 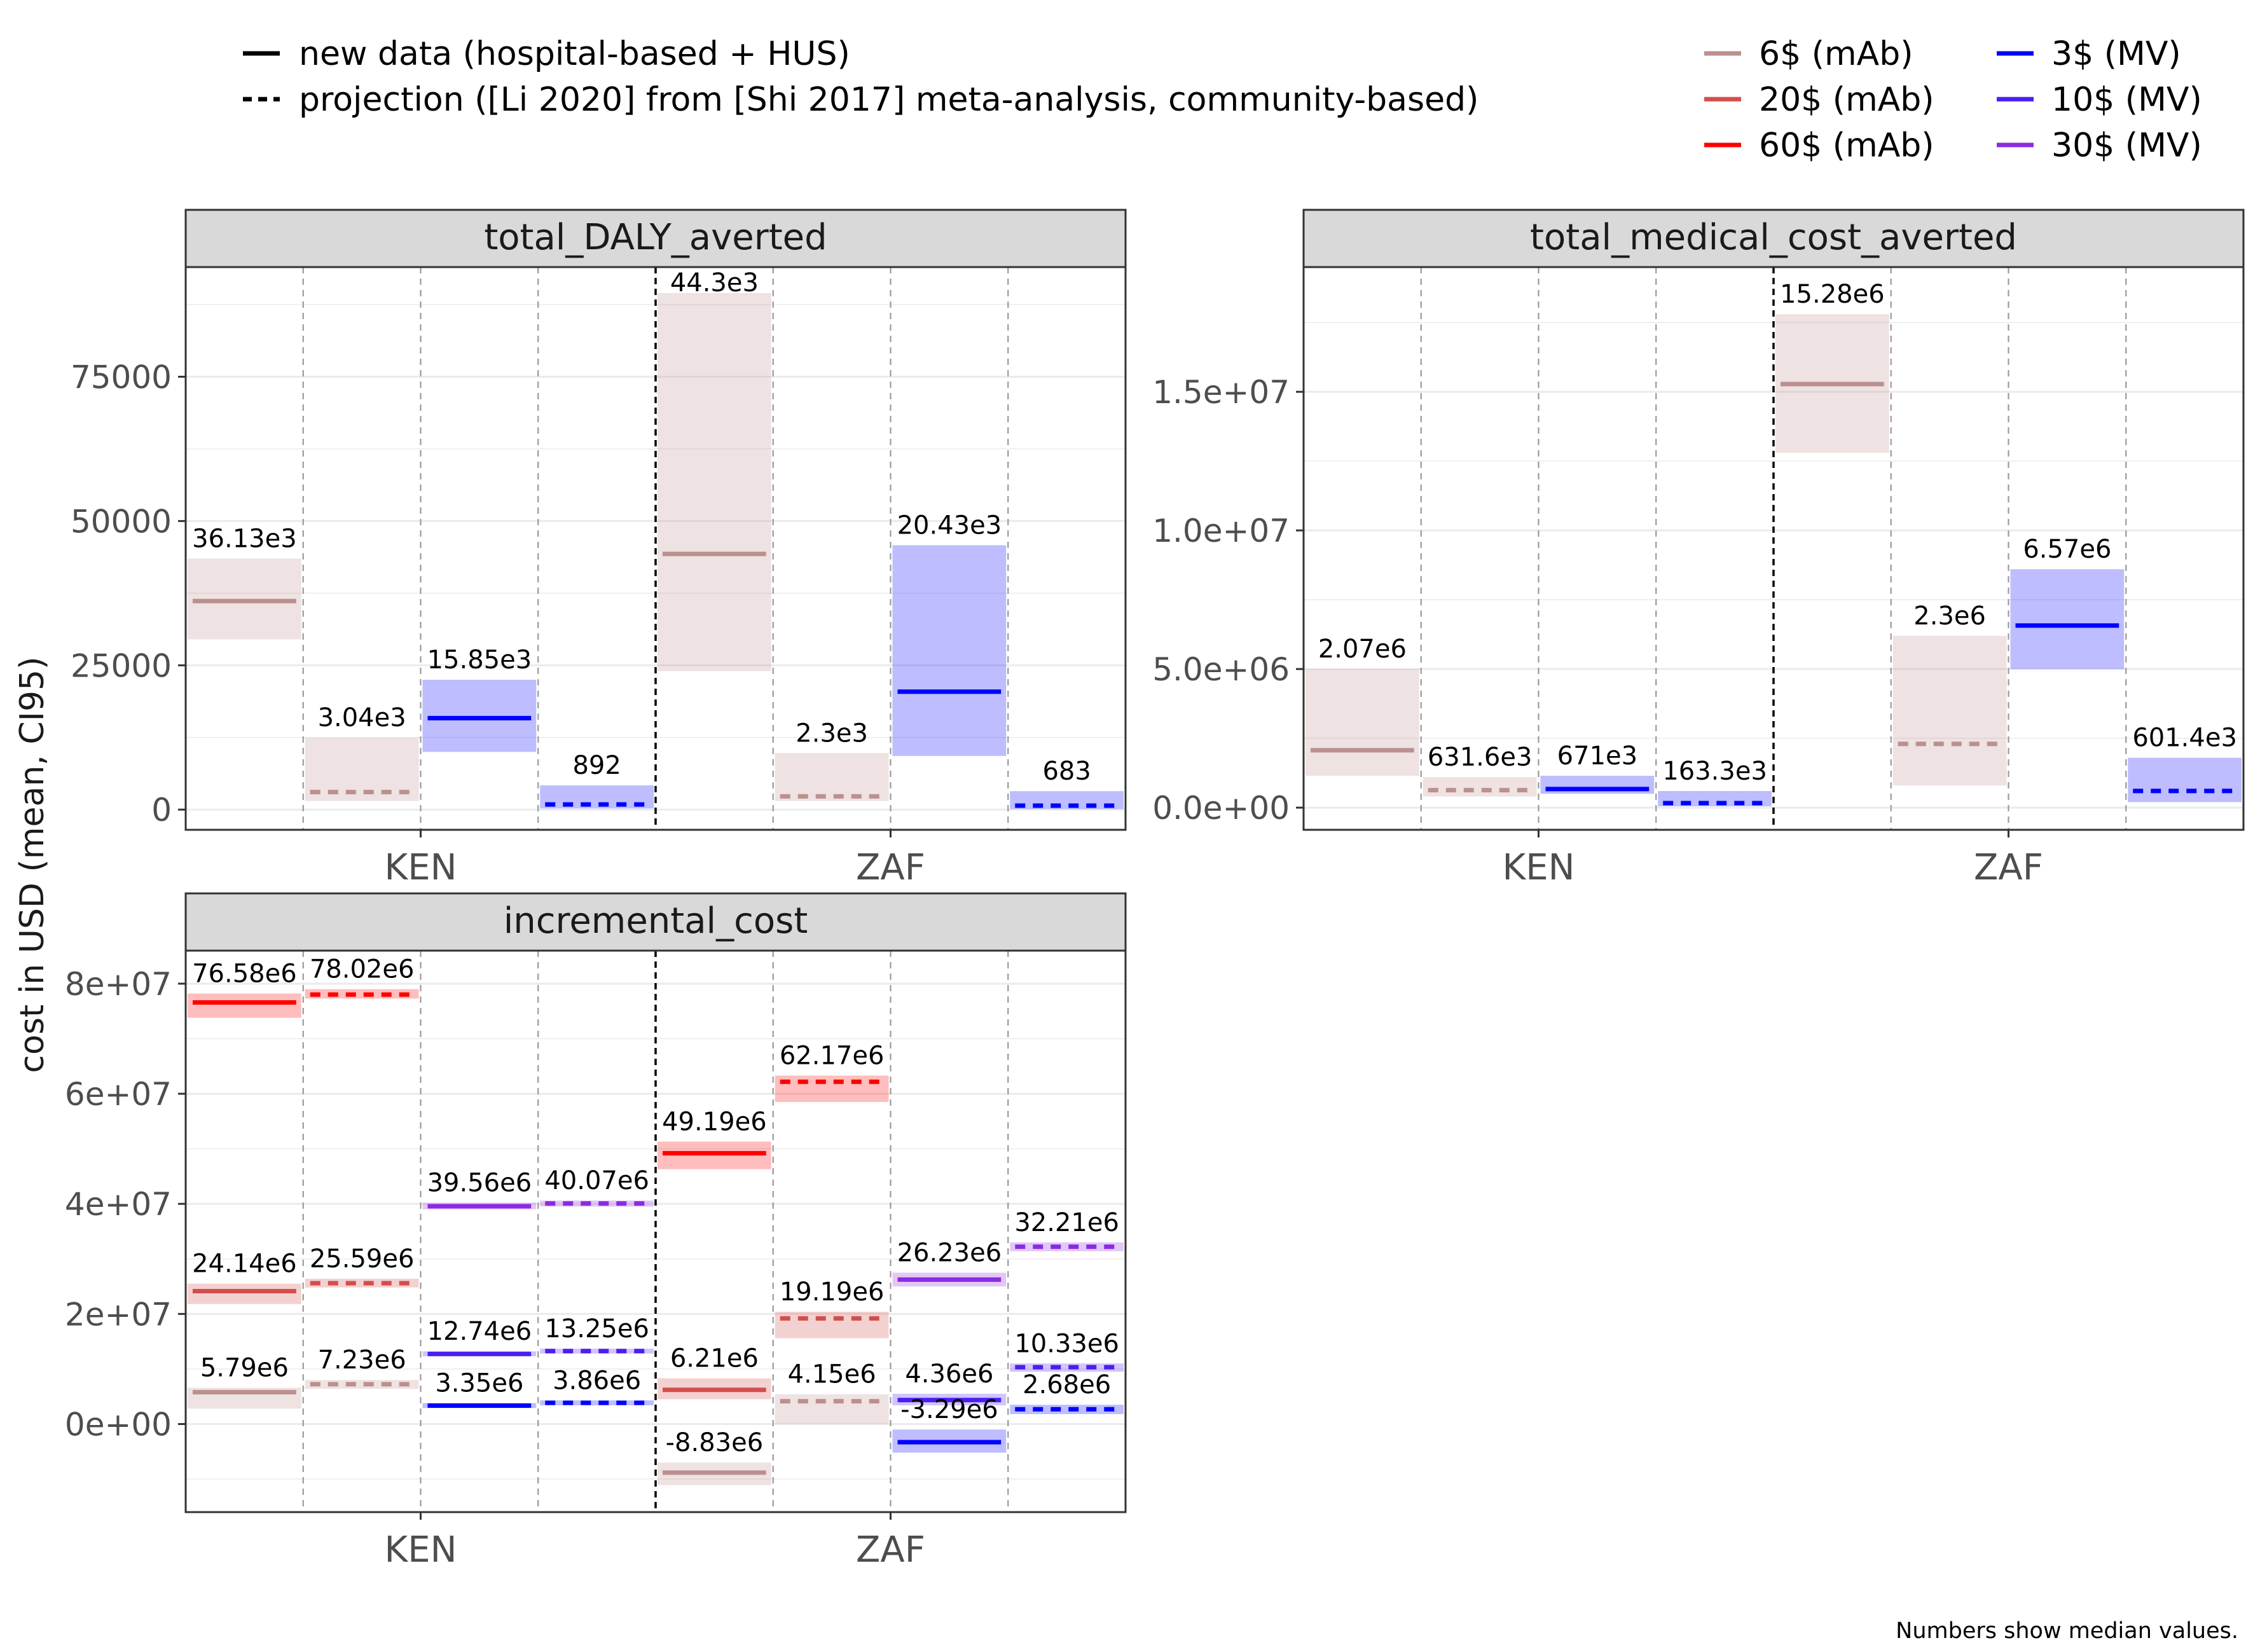 What do you see at coordinates (2185, 763) in the screenshot?
I see `crossbar: 601.4e3` at bounding box center [2185, 763].